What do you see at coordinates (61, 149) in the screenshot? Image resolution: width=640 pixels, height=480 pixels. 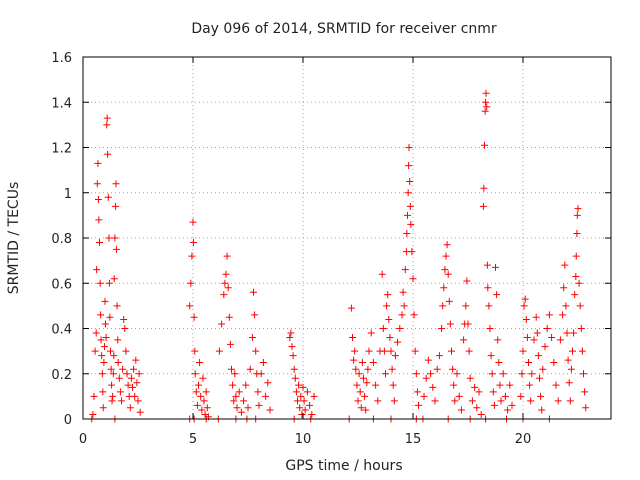 I see `y-tick-label: 1.2` at bounding box center [61, 149].